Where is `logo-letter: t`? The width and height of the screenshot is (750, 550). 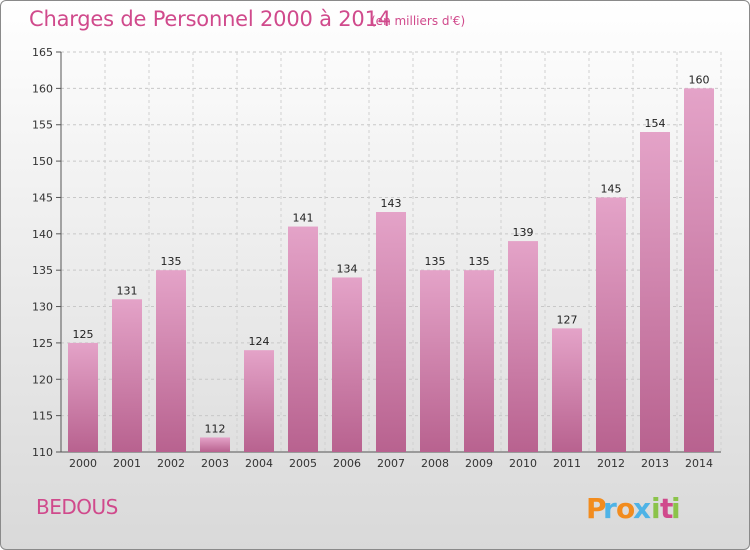
logo-letter: t is located at coordinates (666, 508).